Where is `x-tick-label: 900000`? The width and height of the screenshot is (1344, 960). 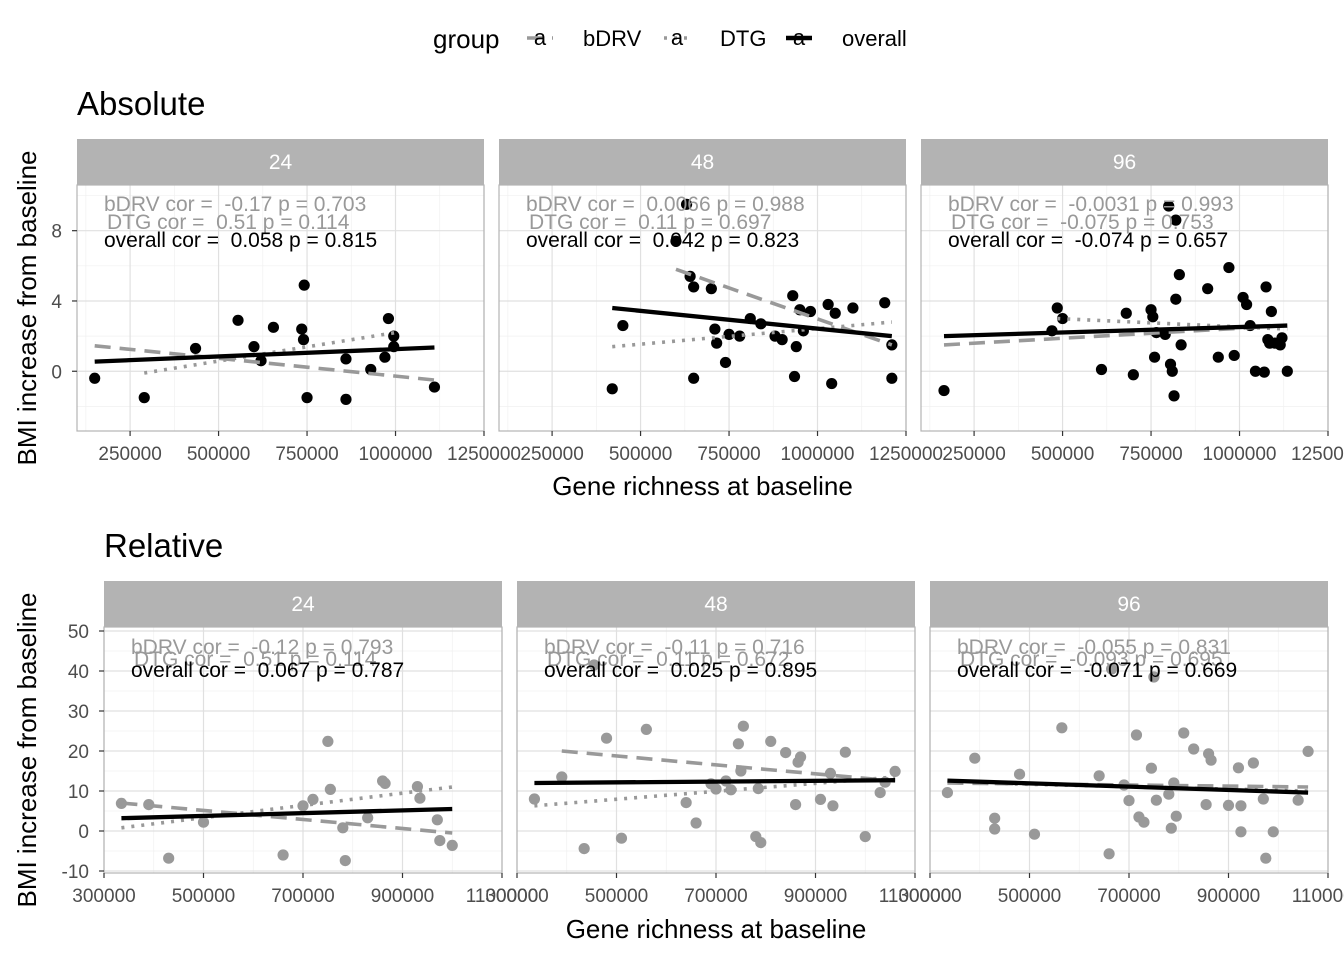
x-tick-label: 900000 is located at coordinates (815, 896).